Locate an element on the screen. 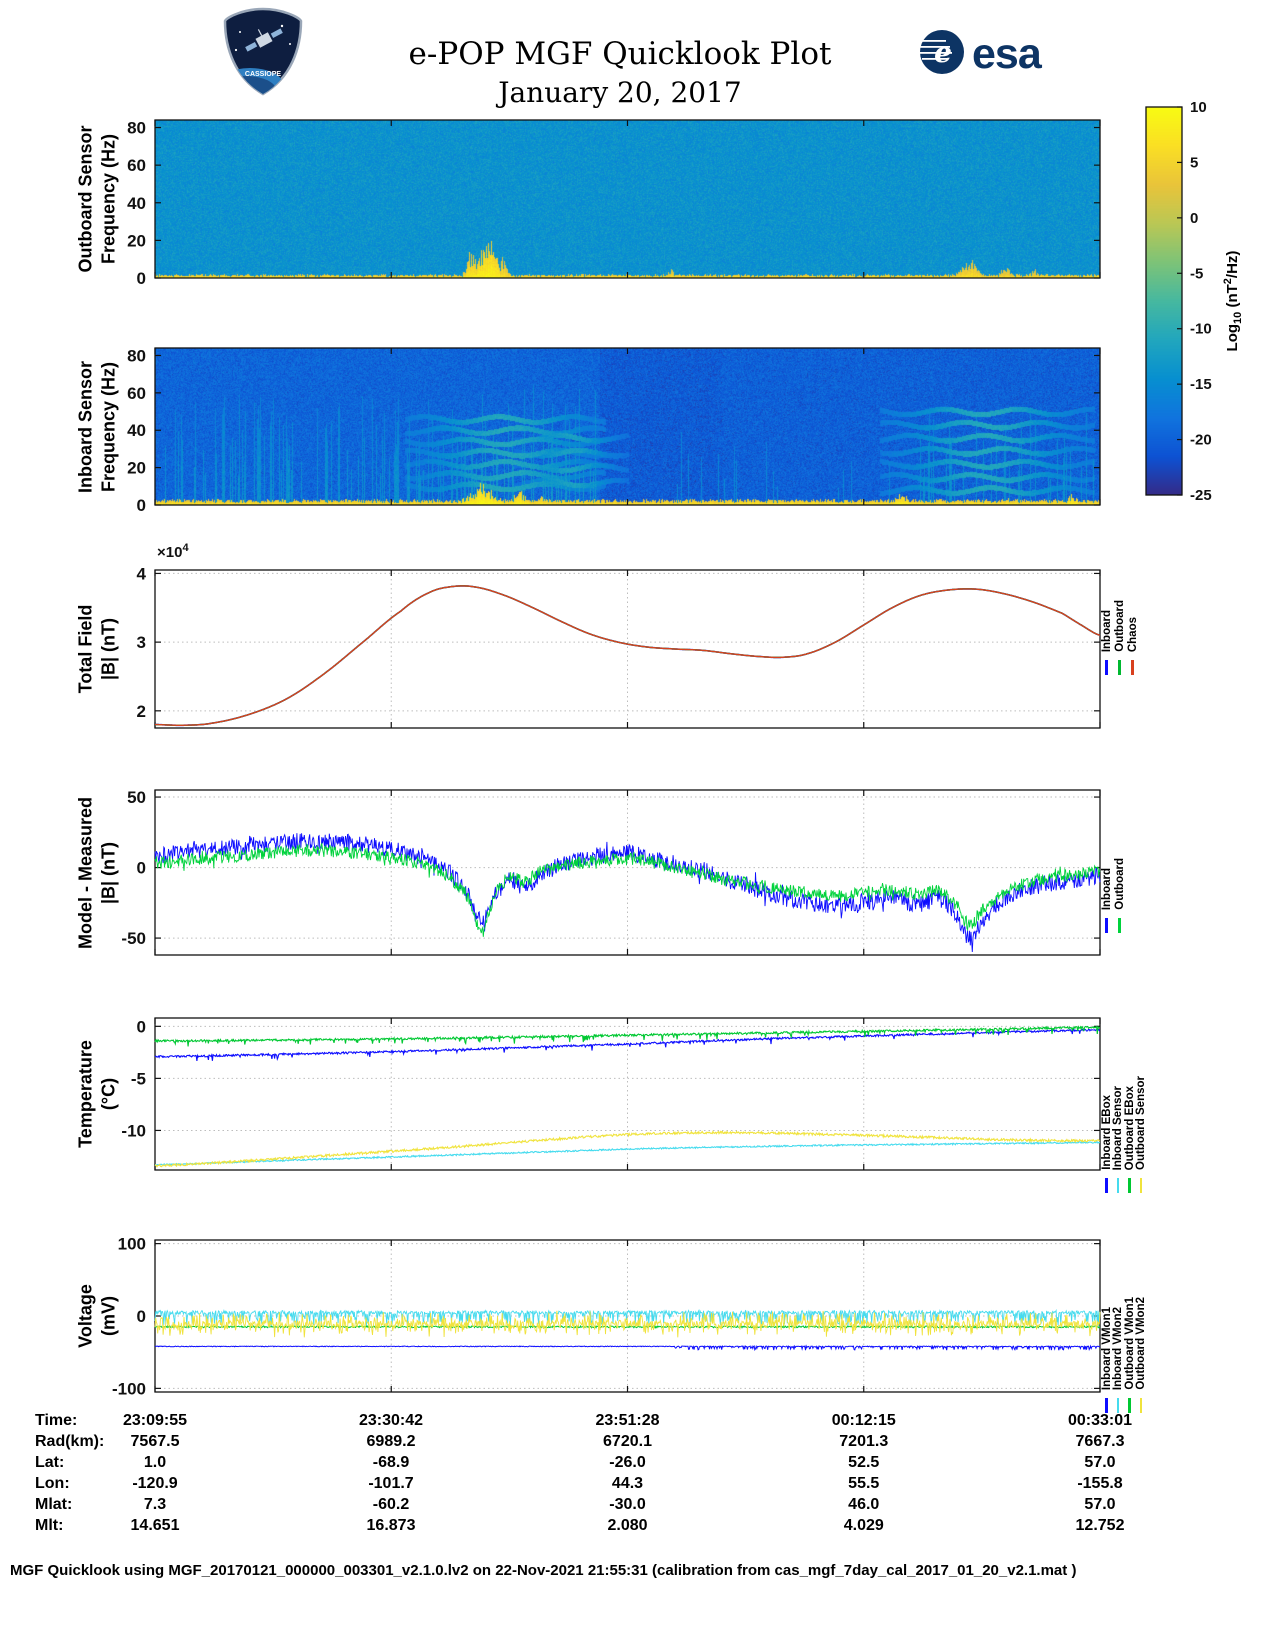 This screenshot has width=1275, height=1650. legend-line-outboard-ebox is located at coordinates (1129, 1185).